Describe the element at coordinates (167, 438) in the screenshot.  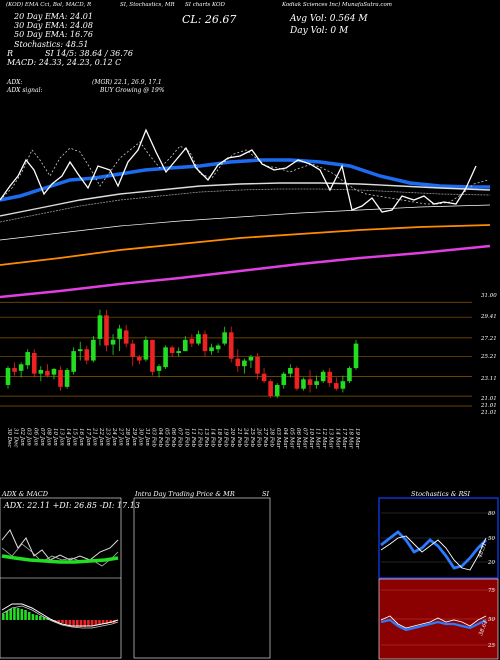
I see `date-axis-label: 05 Feb` at that location.